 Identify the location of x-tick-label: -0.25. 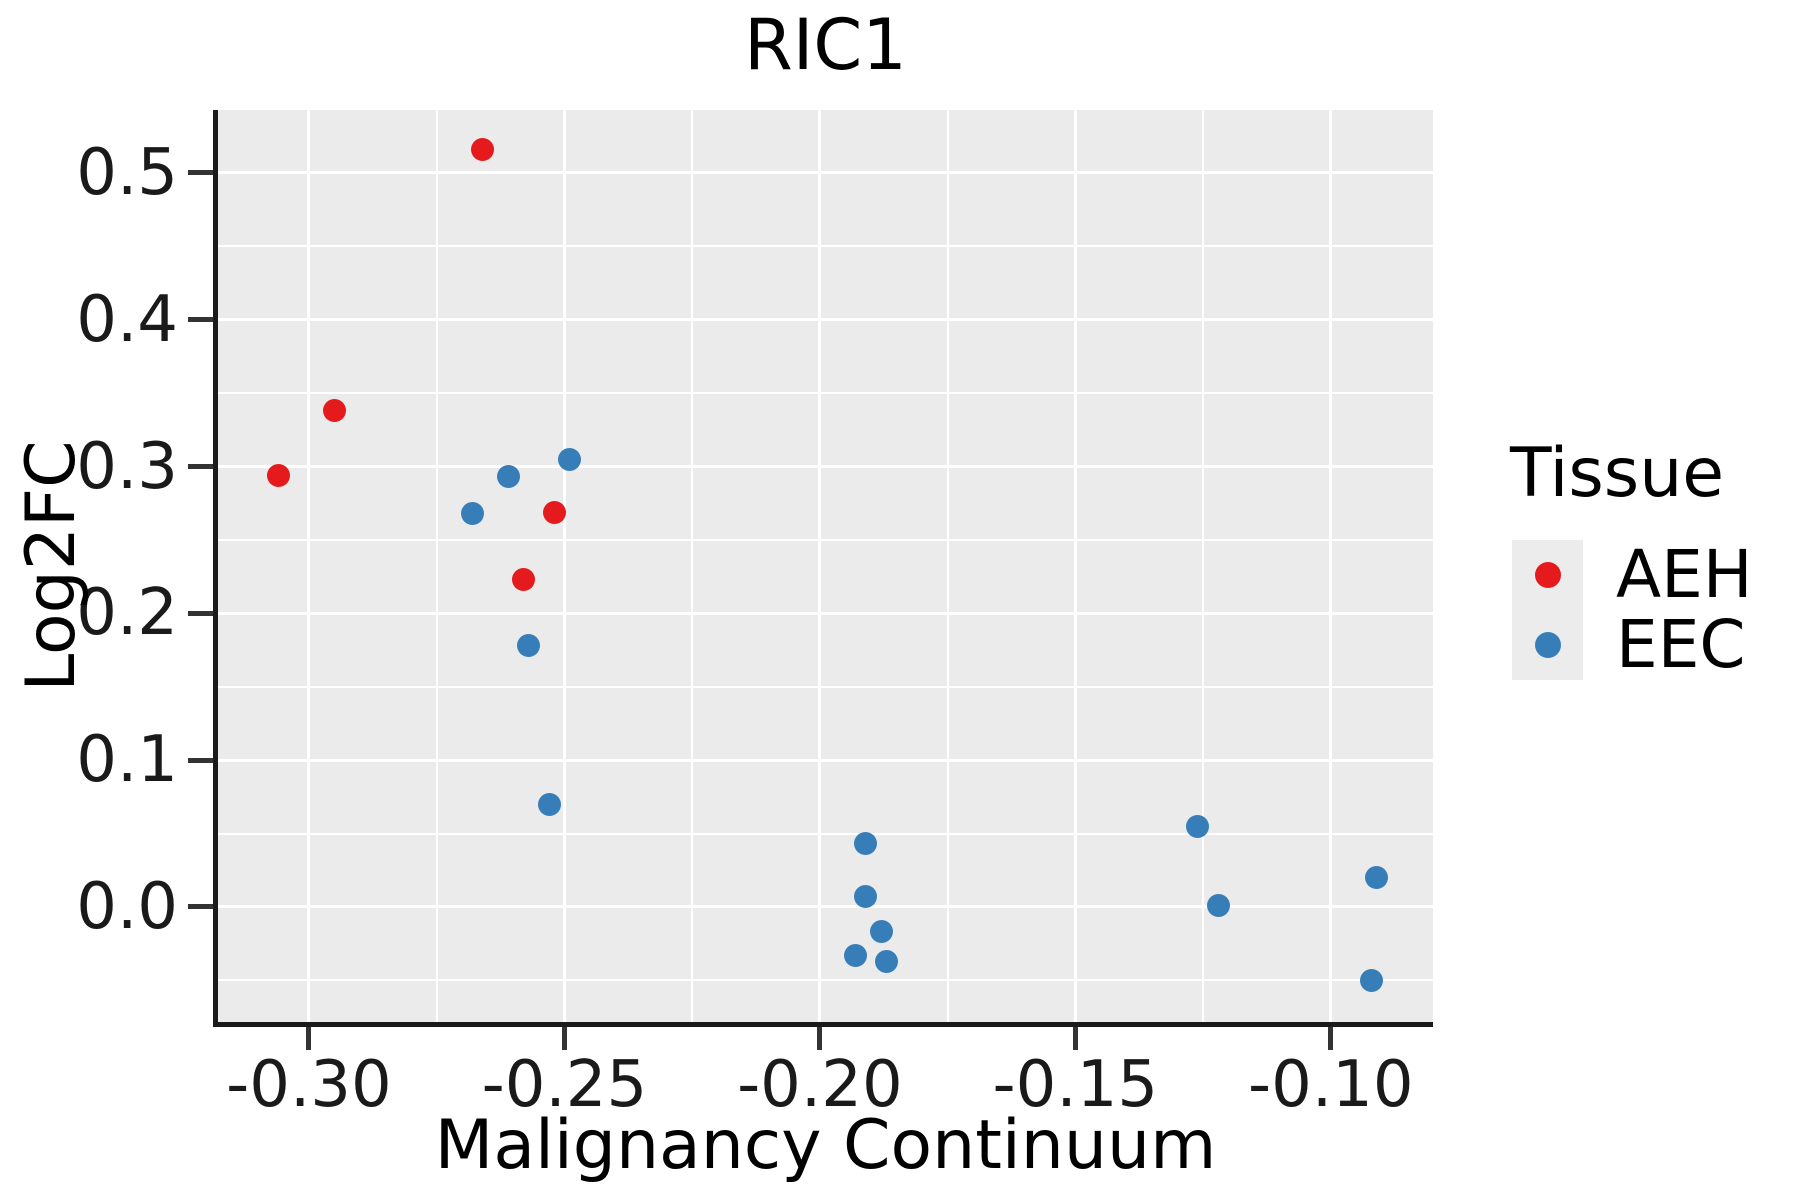
(564, 1085).